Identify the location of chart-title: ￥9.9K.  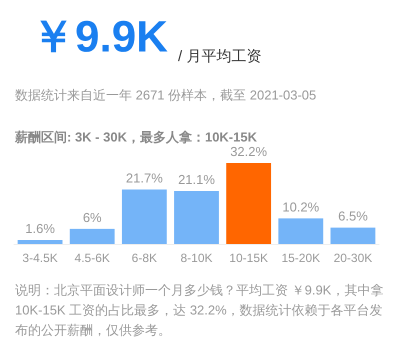
(99, 37).